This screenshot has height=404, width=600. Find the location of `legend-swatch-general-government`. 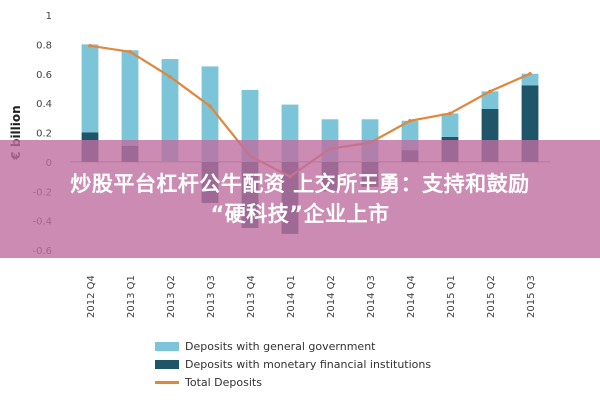

legend-swatch-general-government is located at coordinates (167, 346).